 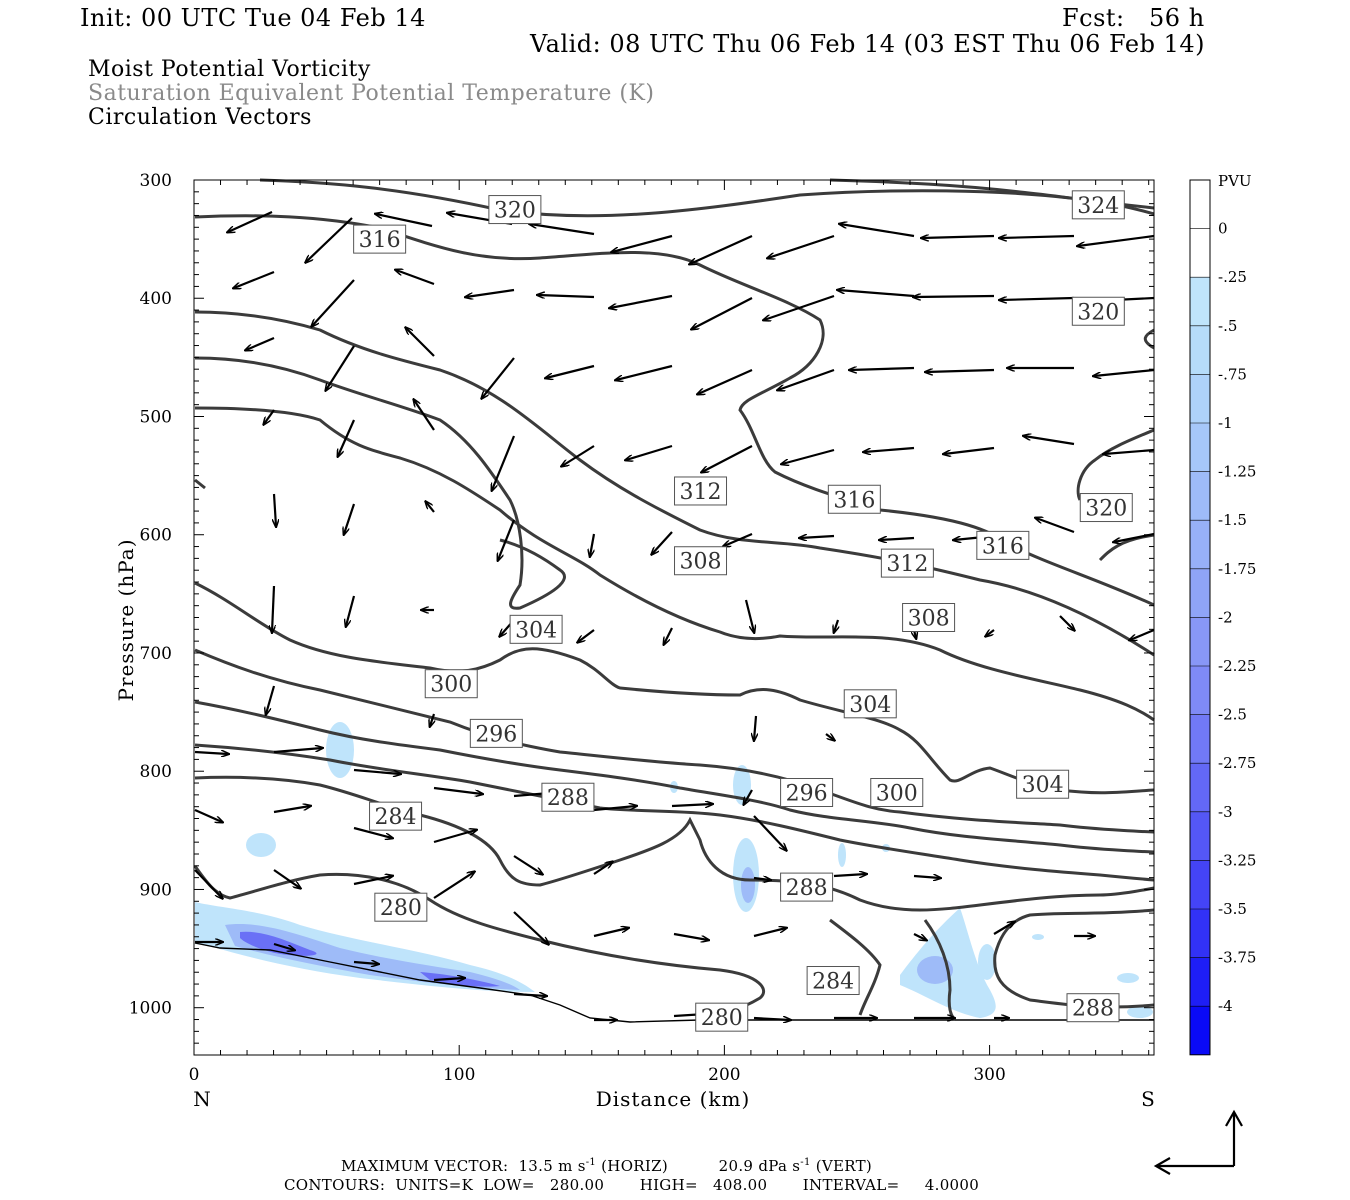 I want to click on pv-shading-low-level-band-inner, so click(x=372, y=957).